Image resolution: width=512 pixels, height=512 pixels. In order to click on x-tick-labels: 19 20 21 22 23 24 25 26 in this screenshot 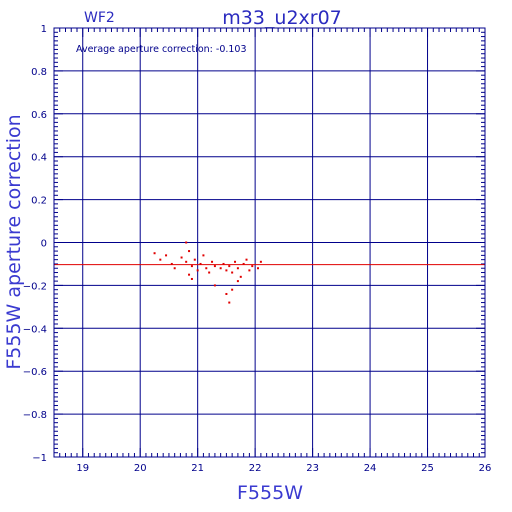, I will do `click(283, 468)`.